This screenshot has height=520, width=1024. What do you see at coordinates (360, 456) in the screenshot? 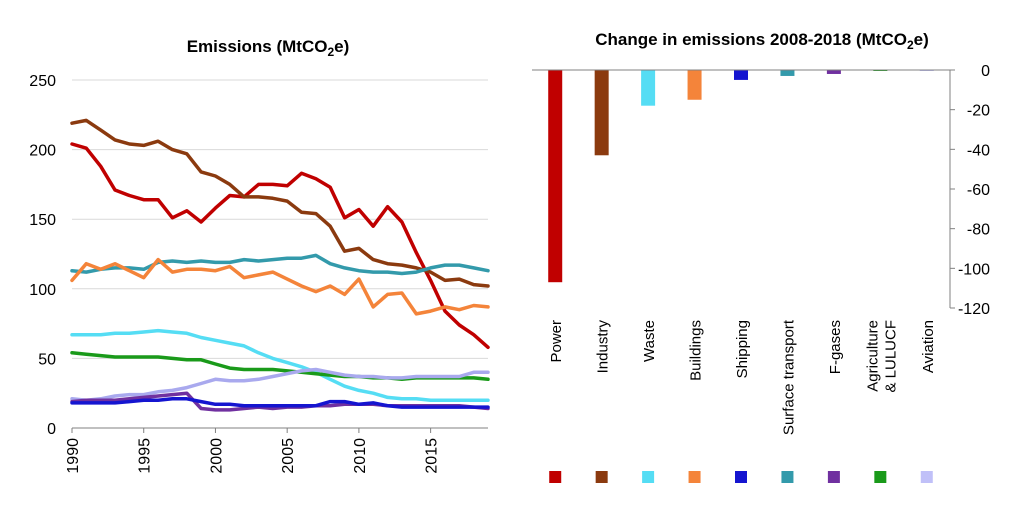
I see `x-tick-2010: 2010` at bounding box center [360, 456].